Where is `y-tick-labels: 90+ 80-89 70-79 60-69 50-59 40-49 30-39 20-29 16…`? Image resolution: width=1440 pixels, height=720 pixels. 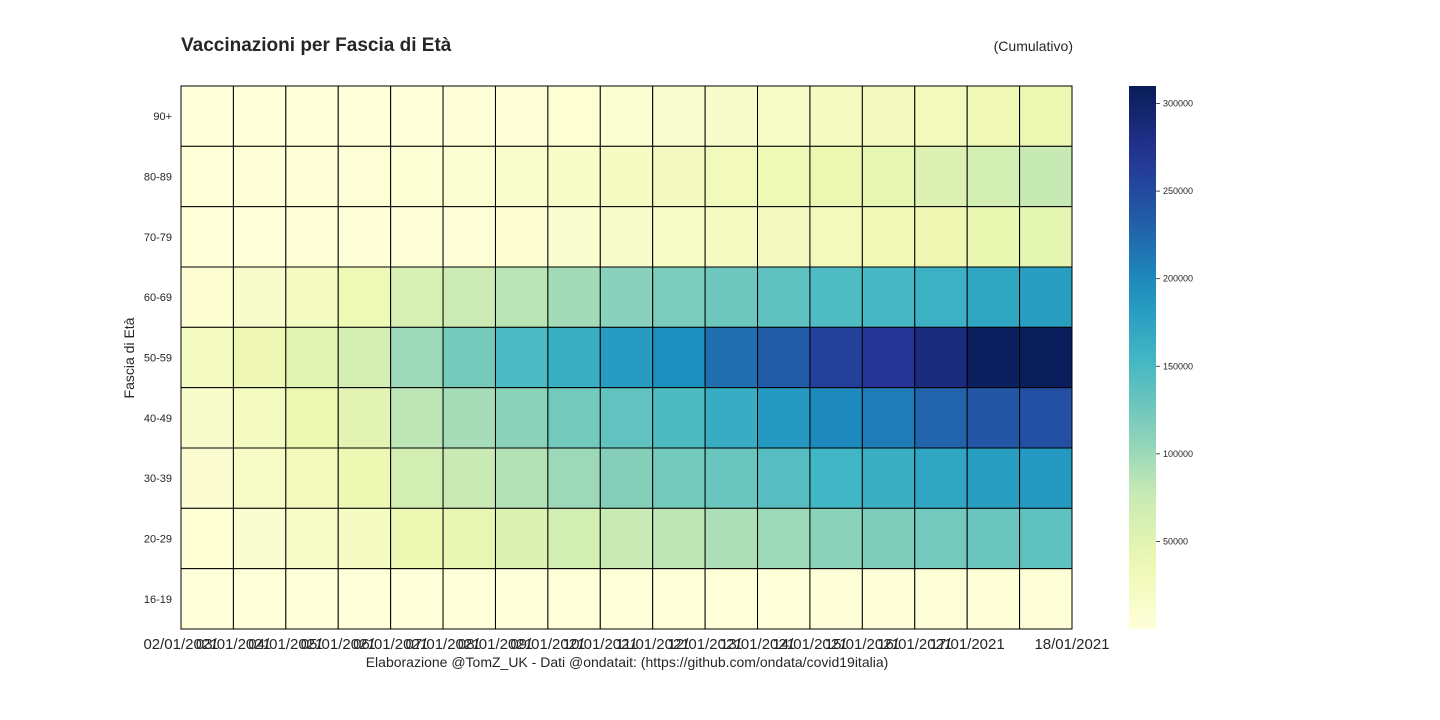 y-tick-labels: 90+ 80-89 70-79 60-69 50-59 40-49 30-39 20-29 16… is located at coordinates (158, 358).